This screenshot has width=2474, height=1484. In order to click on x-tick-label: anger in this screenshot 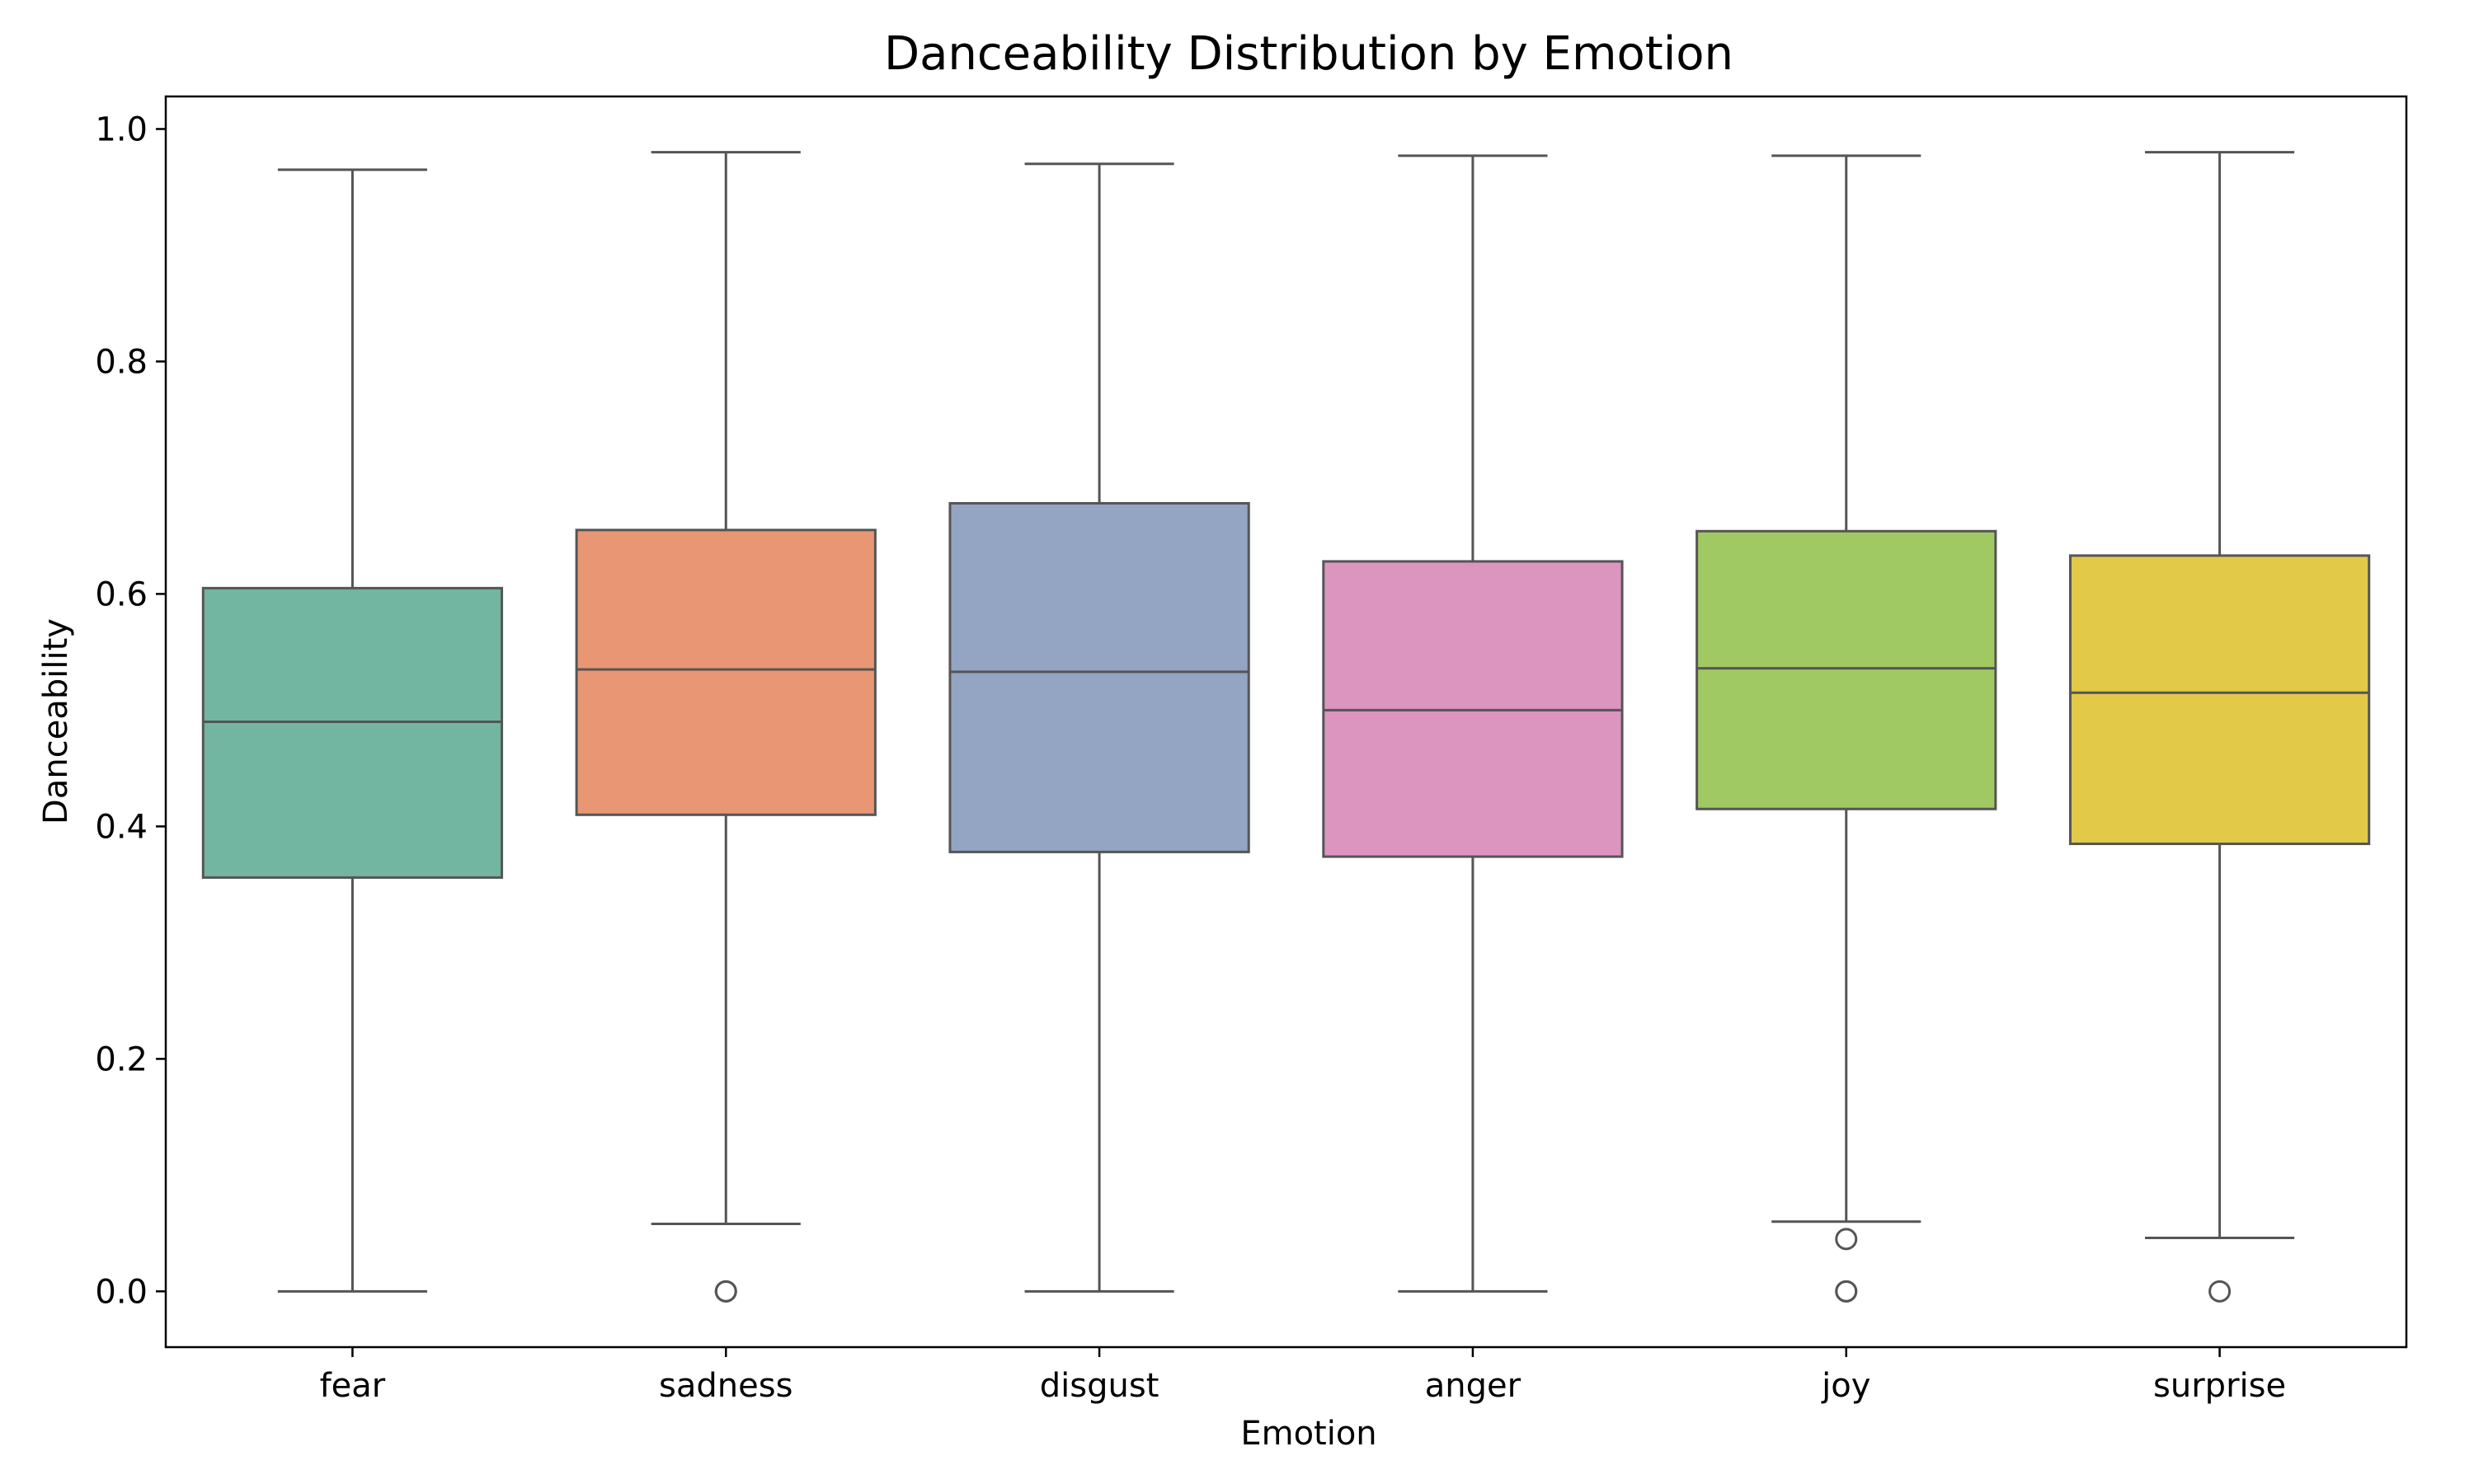, I will do `click(1473, 1386)`.